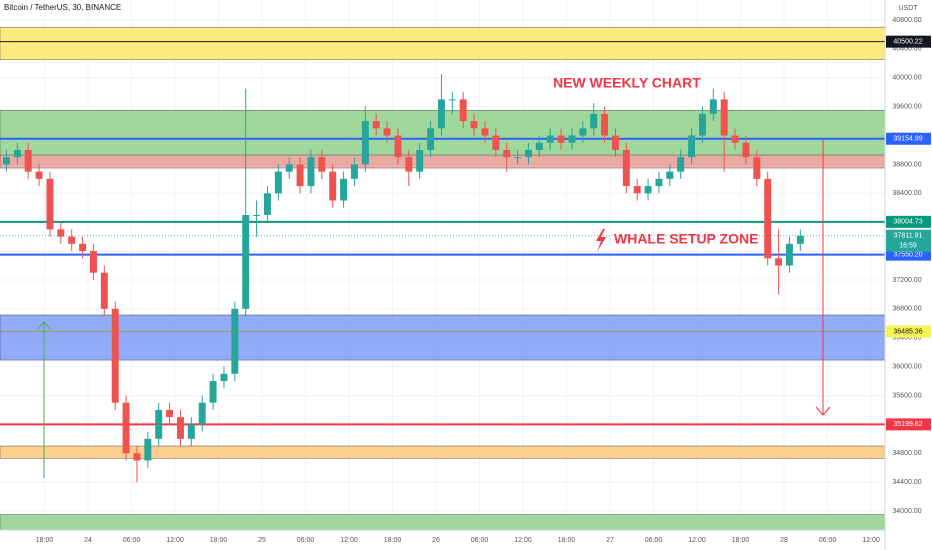  Describe the element at coordinates (907, 331) in the screenshot. I see `level-label: 36485.36` at that location.